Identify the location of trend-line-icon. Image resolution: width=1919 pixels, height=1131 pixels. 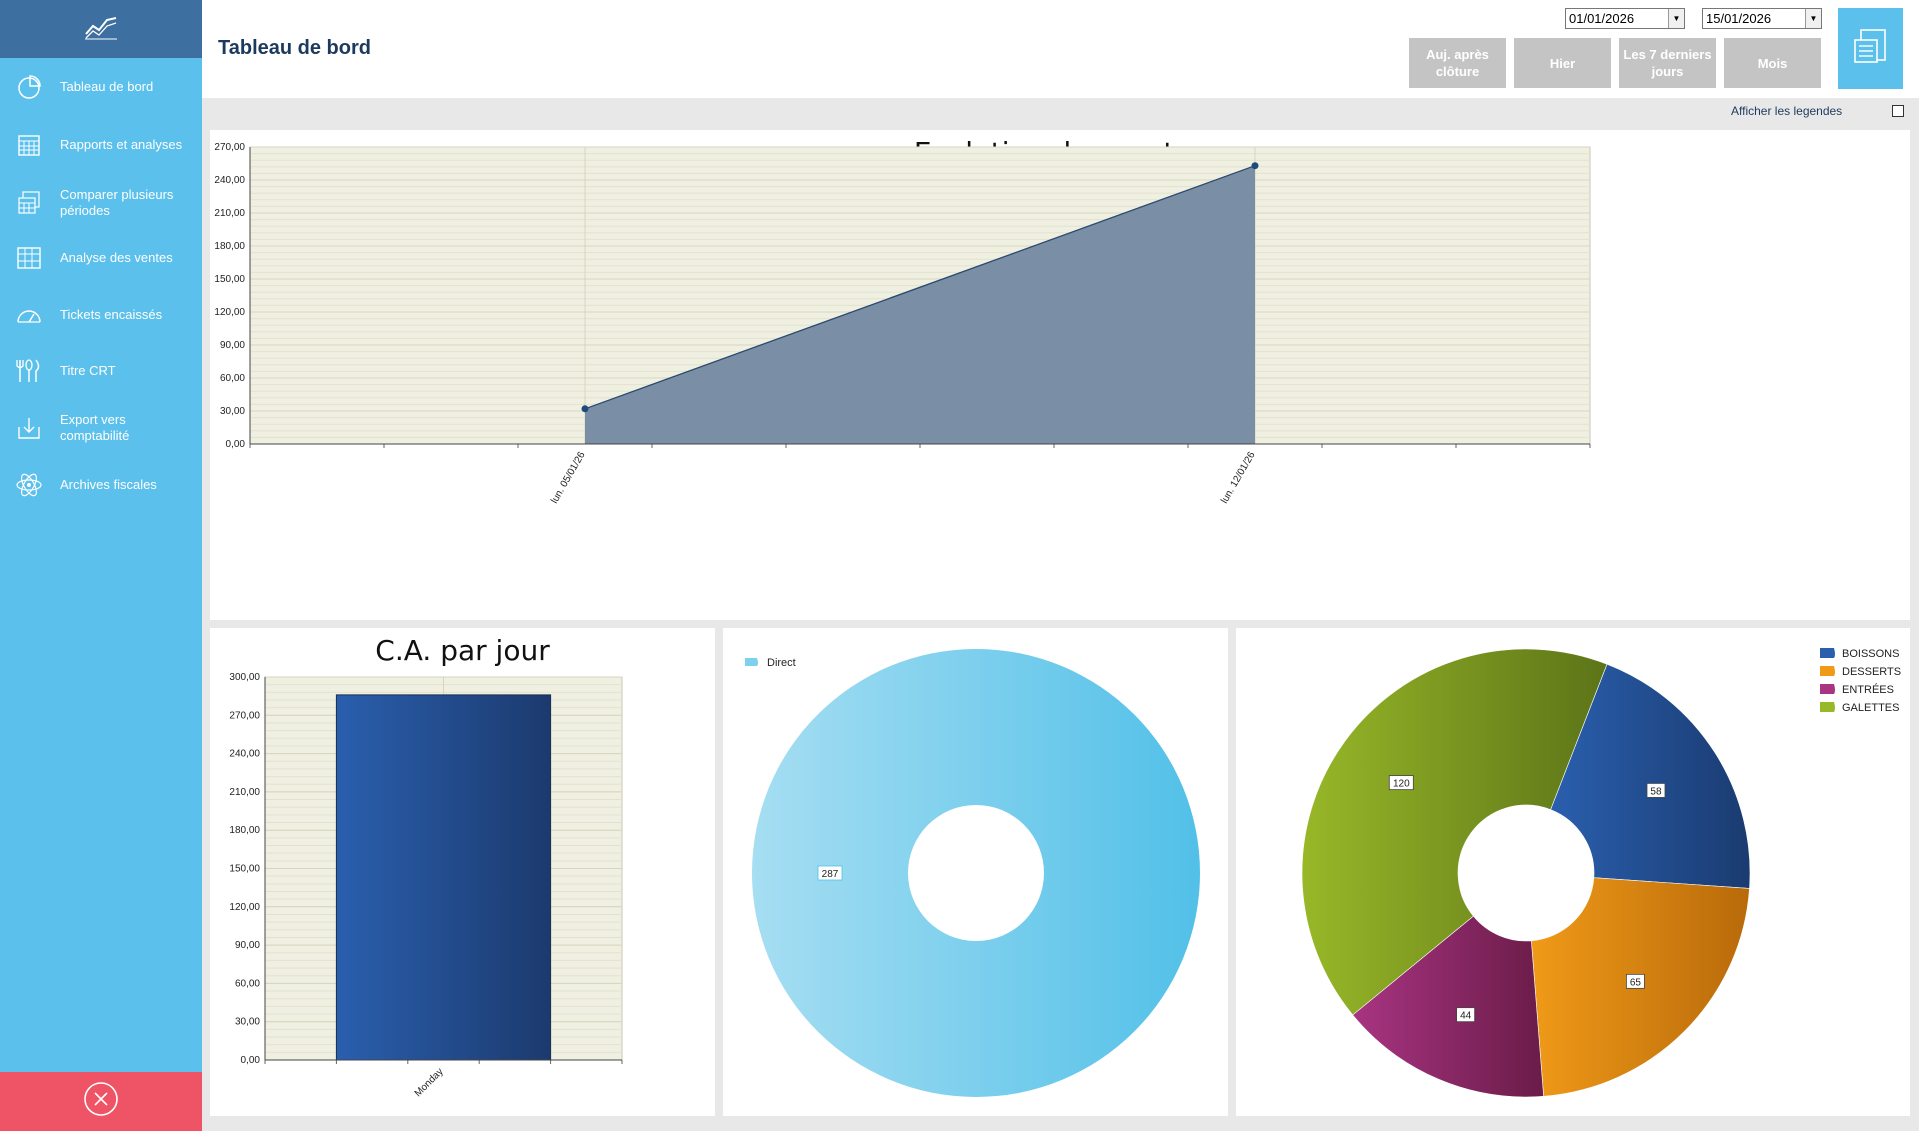
(101, 29).